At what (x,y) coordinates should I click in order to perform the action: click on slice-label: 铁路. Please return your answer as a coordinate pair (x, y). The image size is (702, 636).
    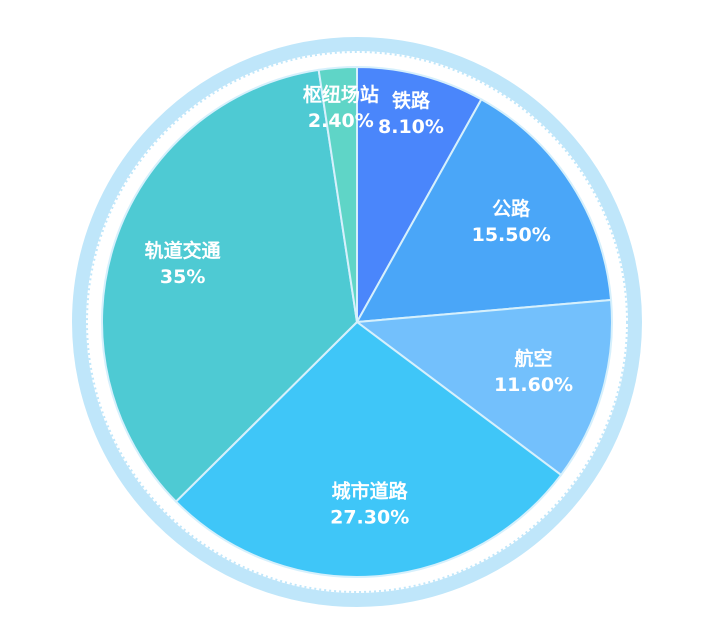
    Looking at the image, I should click on (411, 100).